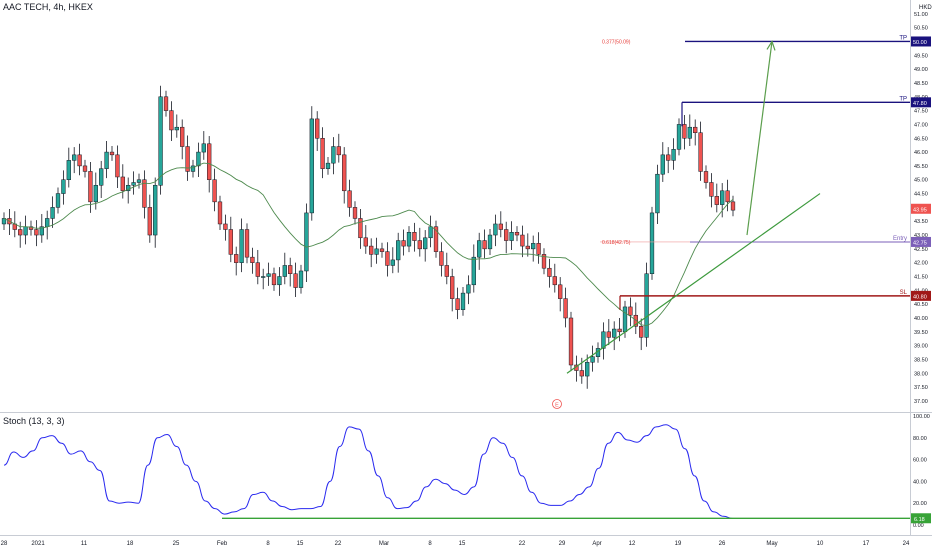  Describe the element at coordinates (596, 544) in the screenshot. I see `time-tick-label: Apr` at that location.